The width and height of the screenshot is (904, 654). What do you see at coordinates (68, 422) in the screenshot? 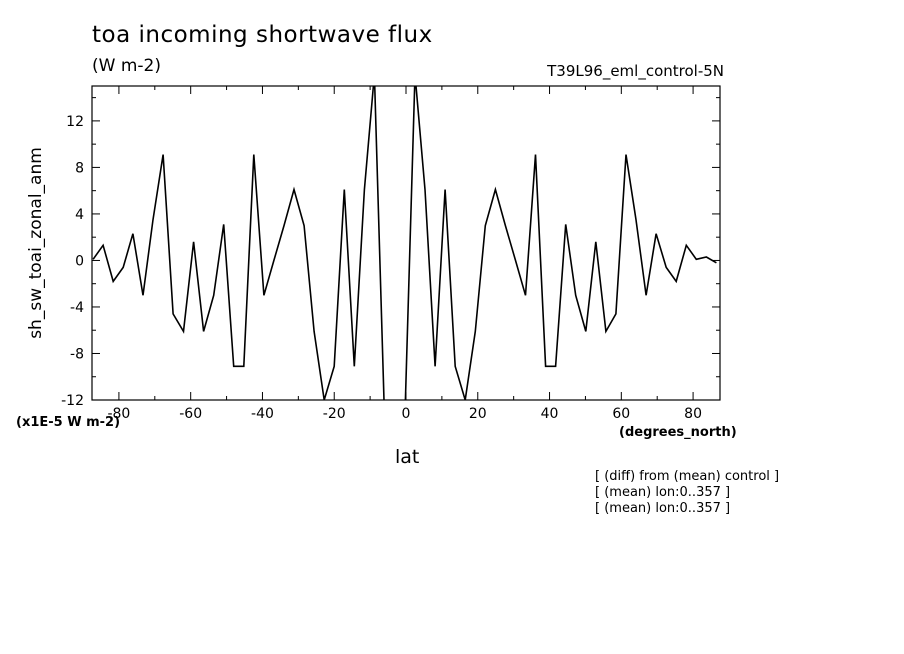
I see `y-scale-note: (x1E-5 W m-2)` at bounding box center [68, 422].